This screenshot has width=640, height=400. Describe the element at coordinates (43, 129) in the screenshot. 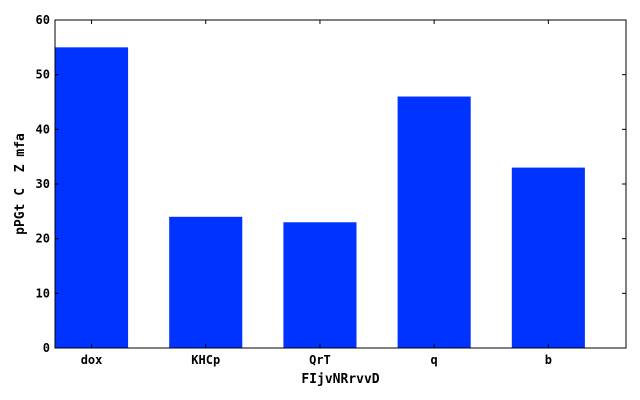

I see `y-tick-label: 40` at that location.